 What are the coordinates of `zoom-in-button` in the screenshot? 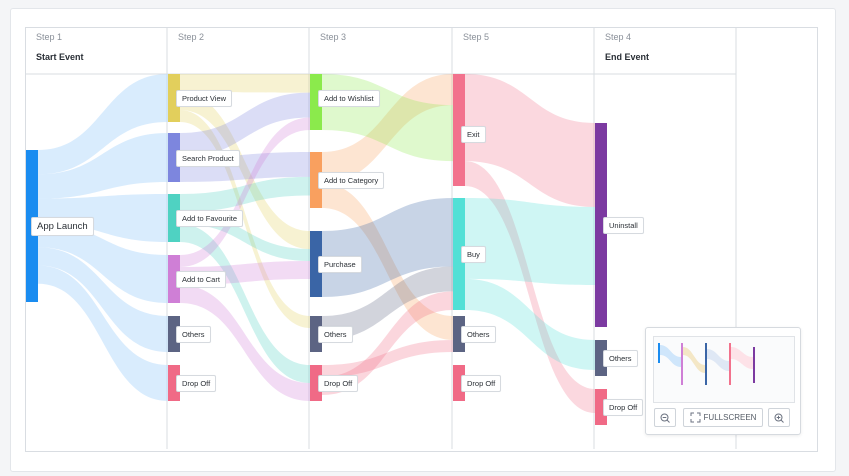 It's located at (779, 417).